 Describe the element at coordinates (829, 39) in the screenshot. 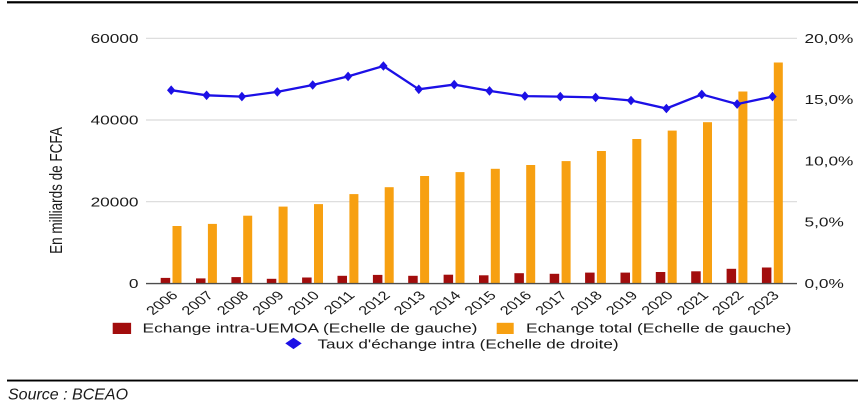

I see `svg-text: 20,0%` at that location.